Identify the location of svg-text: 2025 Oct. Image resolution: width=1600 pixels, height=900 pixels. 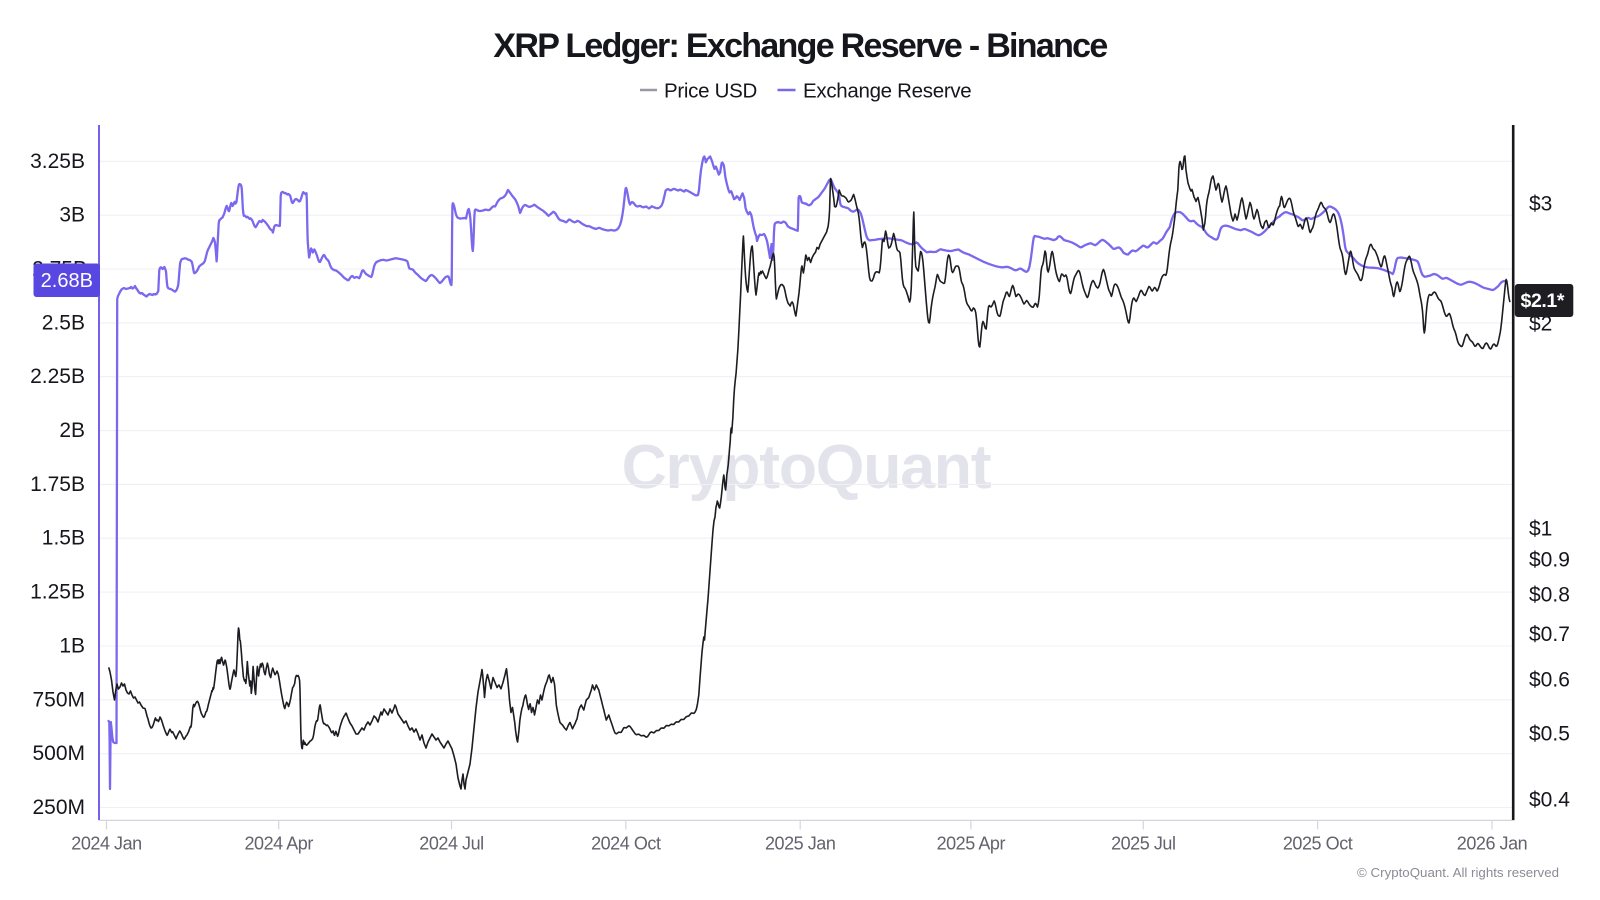
(1318, 844).